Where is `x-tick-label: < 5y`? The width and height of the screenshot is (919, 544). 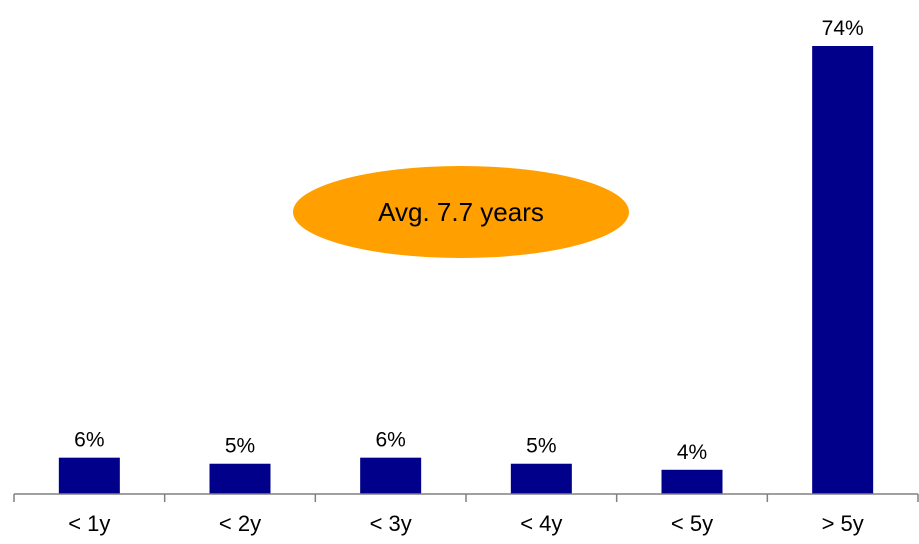
x-tick-label: < 5y is located at coordinates (692, 523).